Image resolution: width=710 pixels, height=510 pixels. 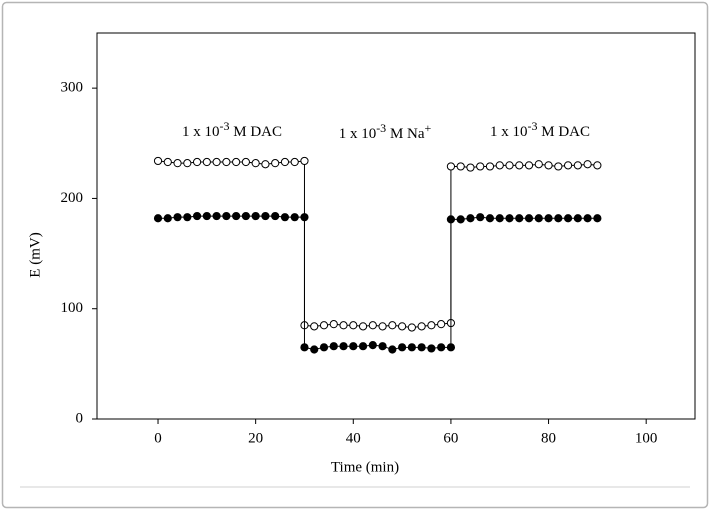 I want to click on y-axis-label: E (mV), so click(x=35, y=254).